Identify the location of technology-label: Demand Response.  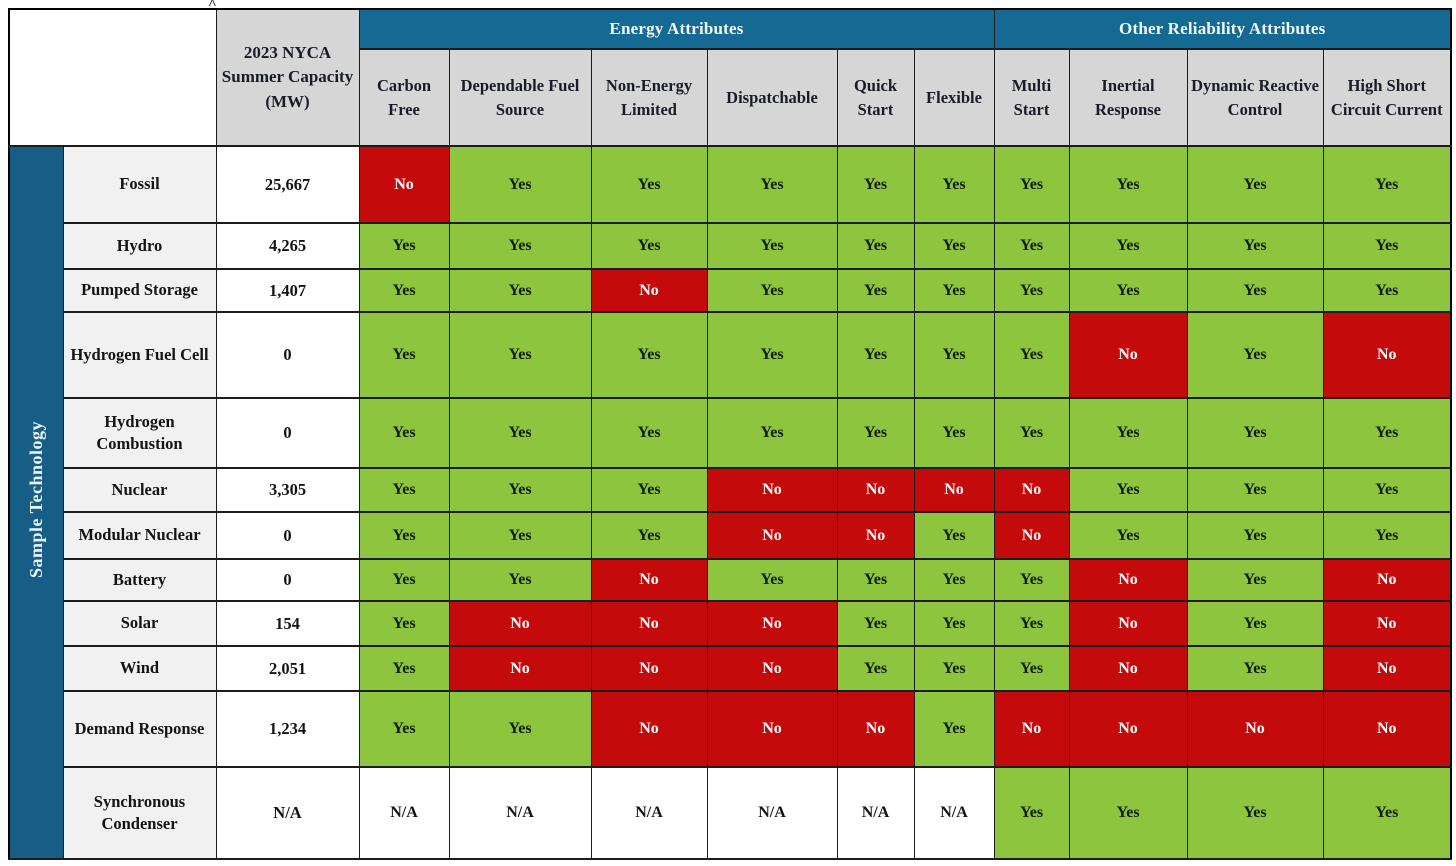
(139, 729).